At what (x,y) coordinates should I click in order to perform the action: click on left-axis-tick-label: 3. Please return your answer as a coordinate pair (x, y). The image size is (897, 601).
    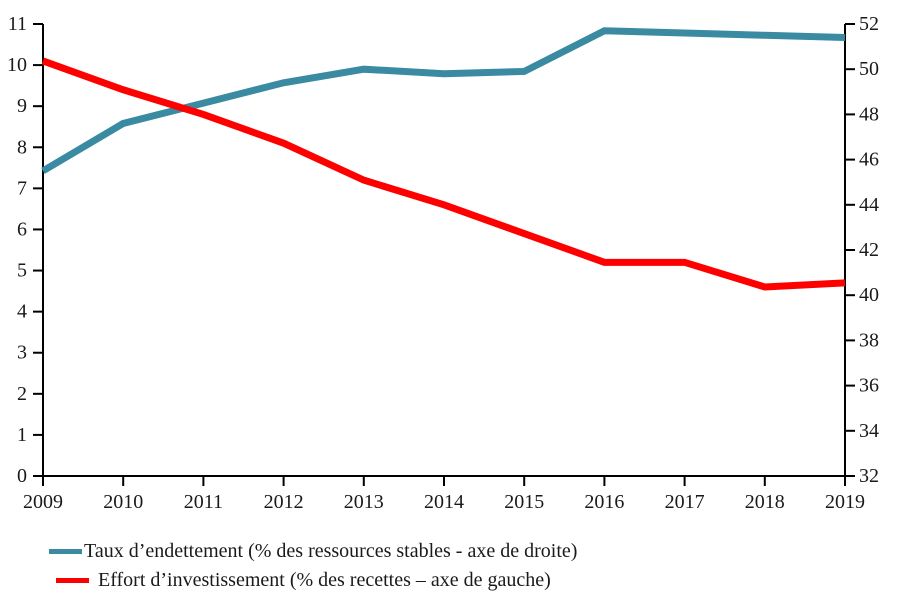
    Looking at the image, I should click on (22, 353).